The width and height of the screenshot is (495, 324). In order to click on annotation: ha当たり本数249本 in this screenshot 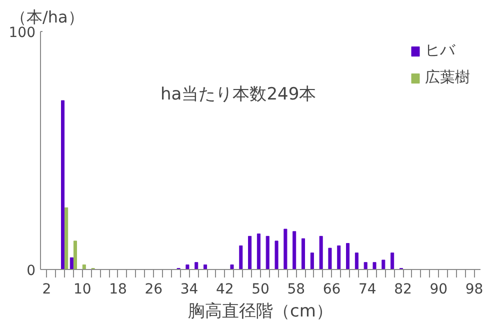, I will do `click(238, 94)`.